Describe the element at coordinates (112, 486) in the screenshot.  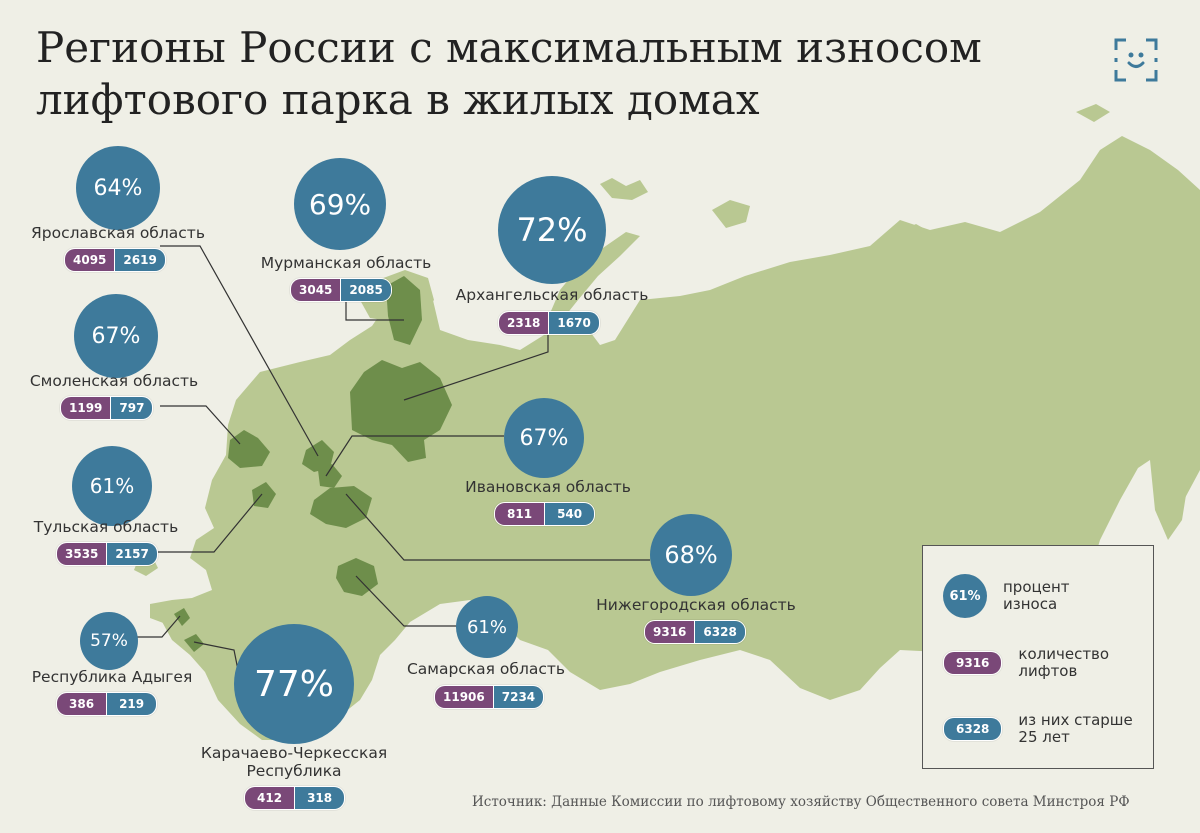
I see `wear-circle-tula: 61%` at that location.